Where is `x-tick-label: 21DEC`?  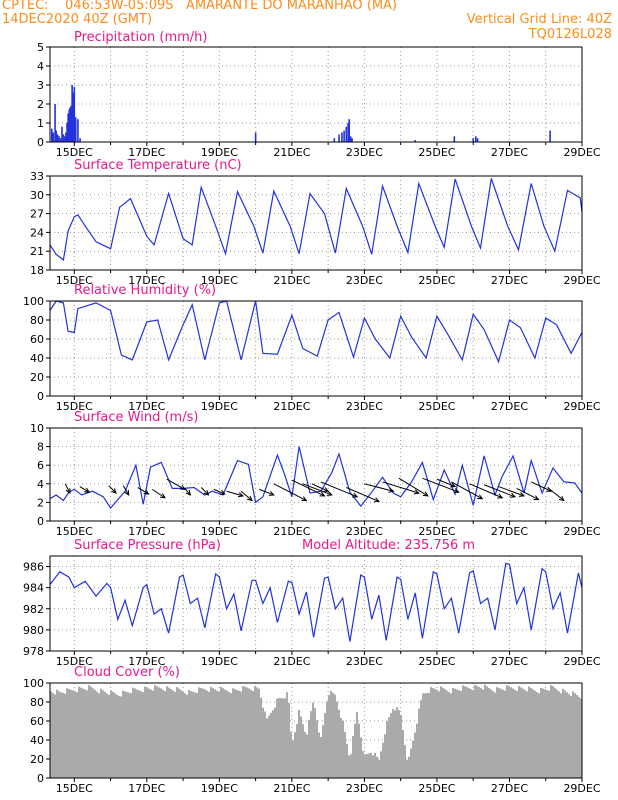 x-tick-label: 21DEC is located at coordinates (291, 152).